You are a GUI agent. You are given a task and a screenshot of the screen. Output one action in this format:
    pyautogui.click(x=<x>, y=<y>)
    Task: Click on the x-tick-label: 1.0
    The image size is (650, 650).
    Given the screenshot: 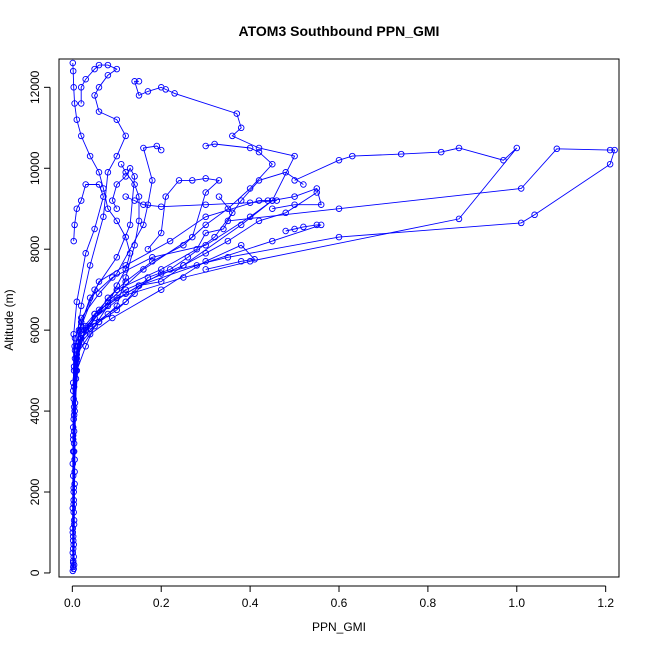 What is the action you would take?
    pyautogui.click(x=516, y=603)
    